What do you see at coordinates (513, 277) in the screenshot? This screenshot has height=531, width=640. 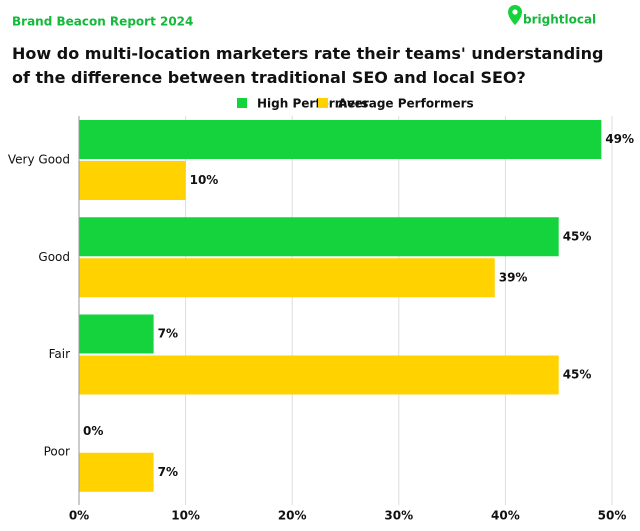 I see `value-label: 39%` at bounding box center [513, 277].